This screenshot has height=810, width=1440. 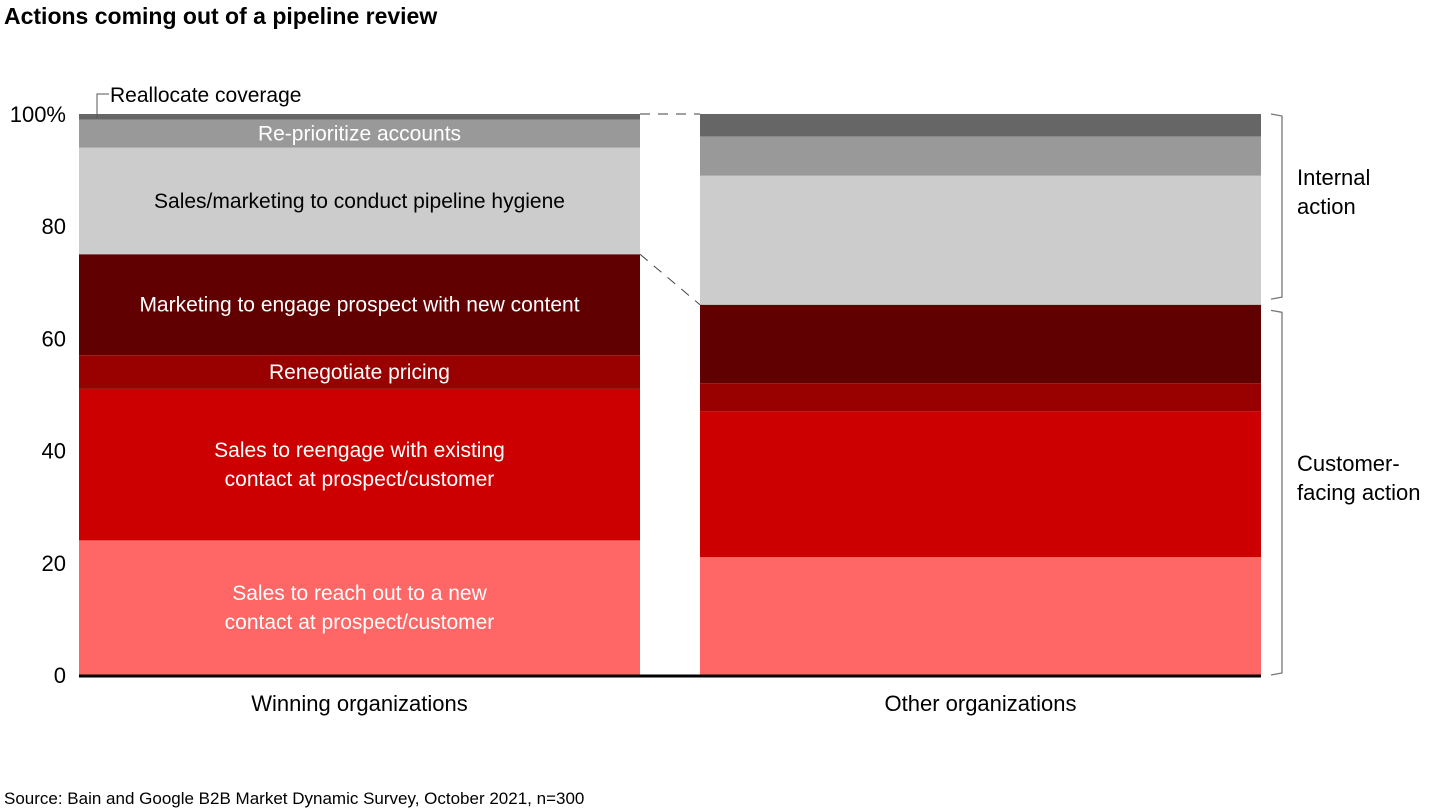 What do you see at coordinates (1359, 492) in the screenshot?
I see `bracket-label: facing action` at bounding box center [1359, 492].